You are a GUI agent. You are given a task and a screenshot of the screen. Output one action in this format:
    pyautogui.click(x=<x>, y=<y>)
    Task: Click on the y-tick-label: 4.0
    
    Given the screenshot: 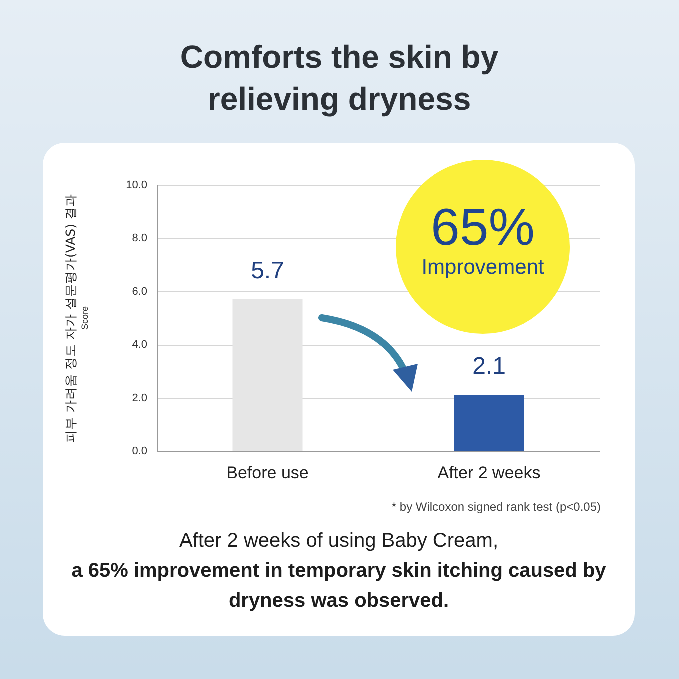 What is the action you would take?
    pyautogui.click(x=140, y=345)
    